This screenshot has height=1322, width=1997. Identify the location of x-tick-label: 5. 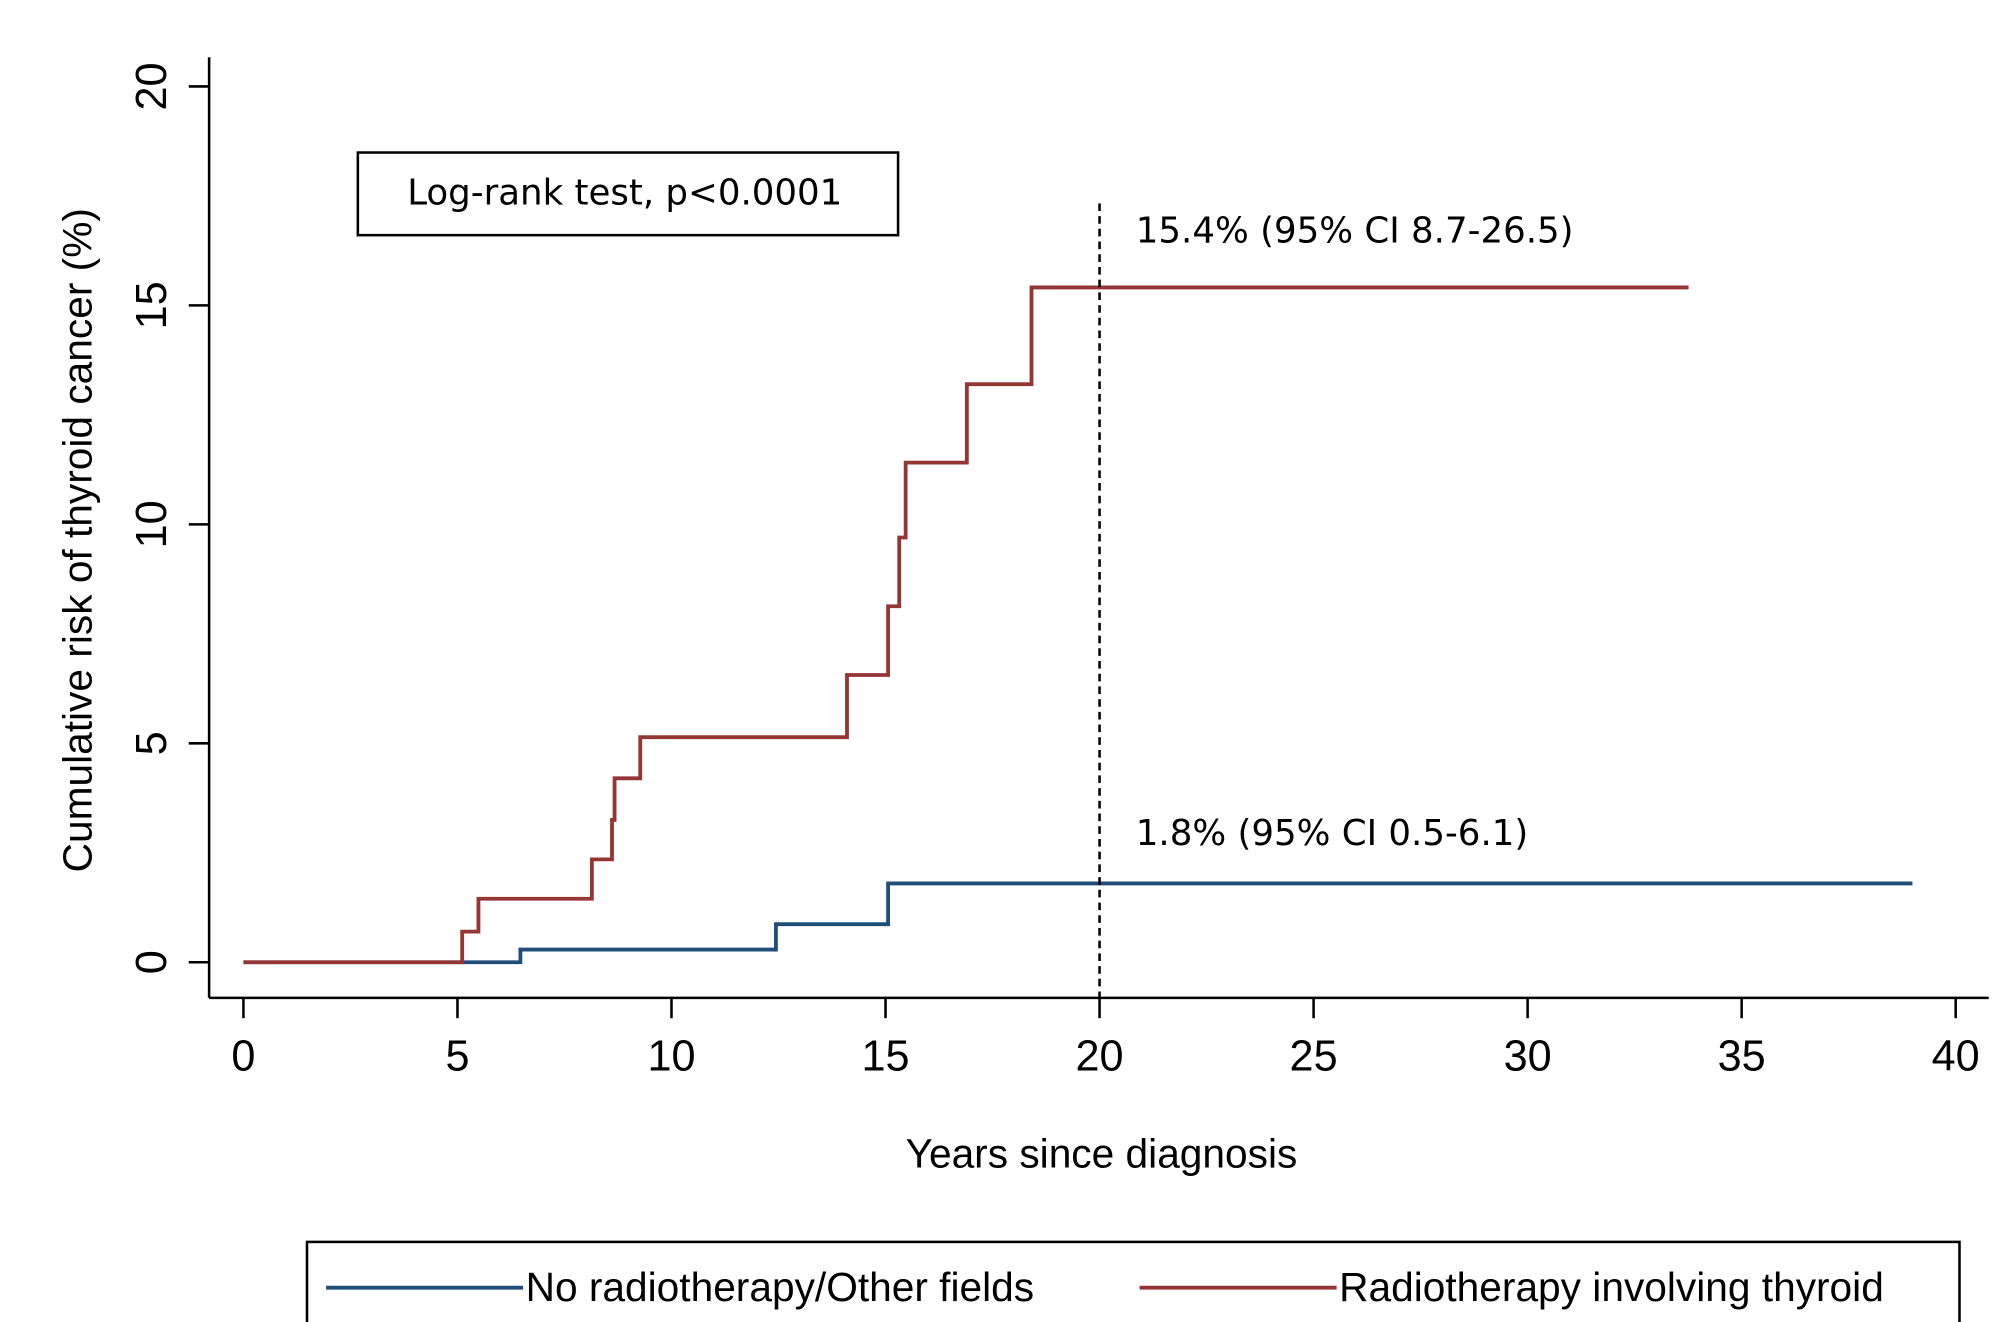
(457, 1056).